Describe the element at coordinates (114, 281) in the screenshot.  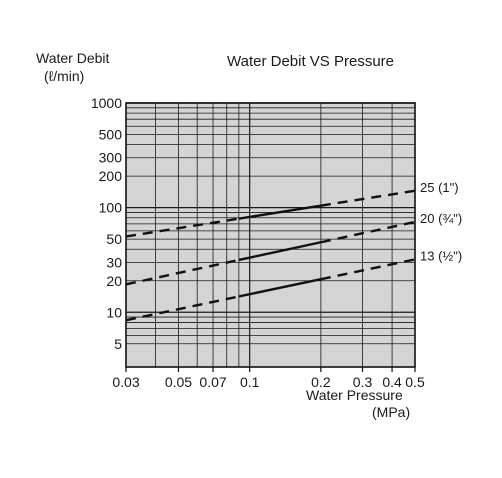
I see `y-tick-label-2: 20` at that location.